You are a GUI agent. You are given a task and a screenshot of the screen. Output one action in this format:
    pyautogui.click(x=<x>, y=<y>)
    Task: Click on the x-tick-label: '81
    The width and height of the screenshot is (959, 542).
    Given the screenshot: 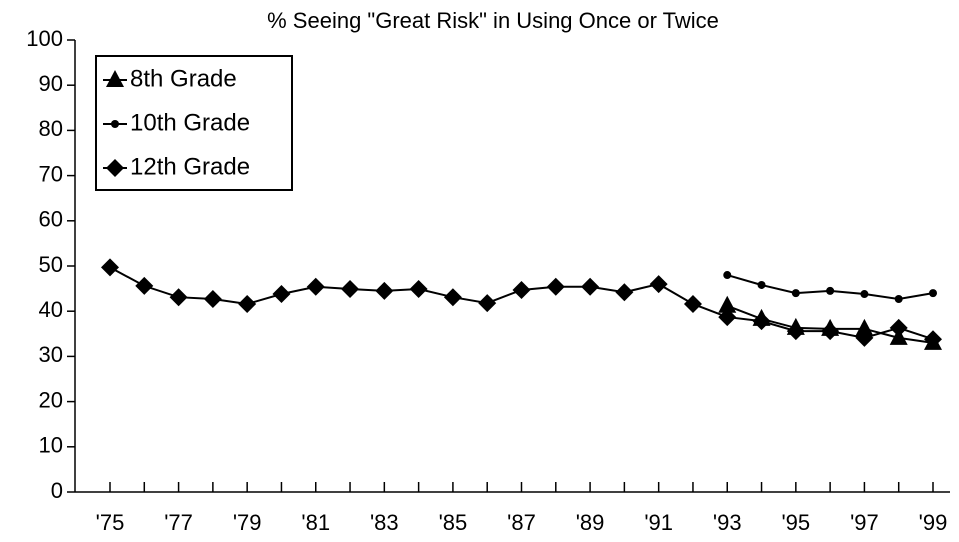 What is the action you would take?
    pyautogui.click(x=315, y=522)
    